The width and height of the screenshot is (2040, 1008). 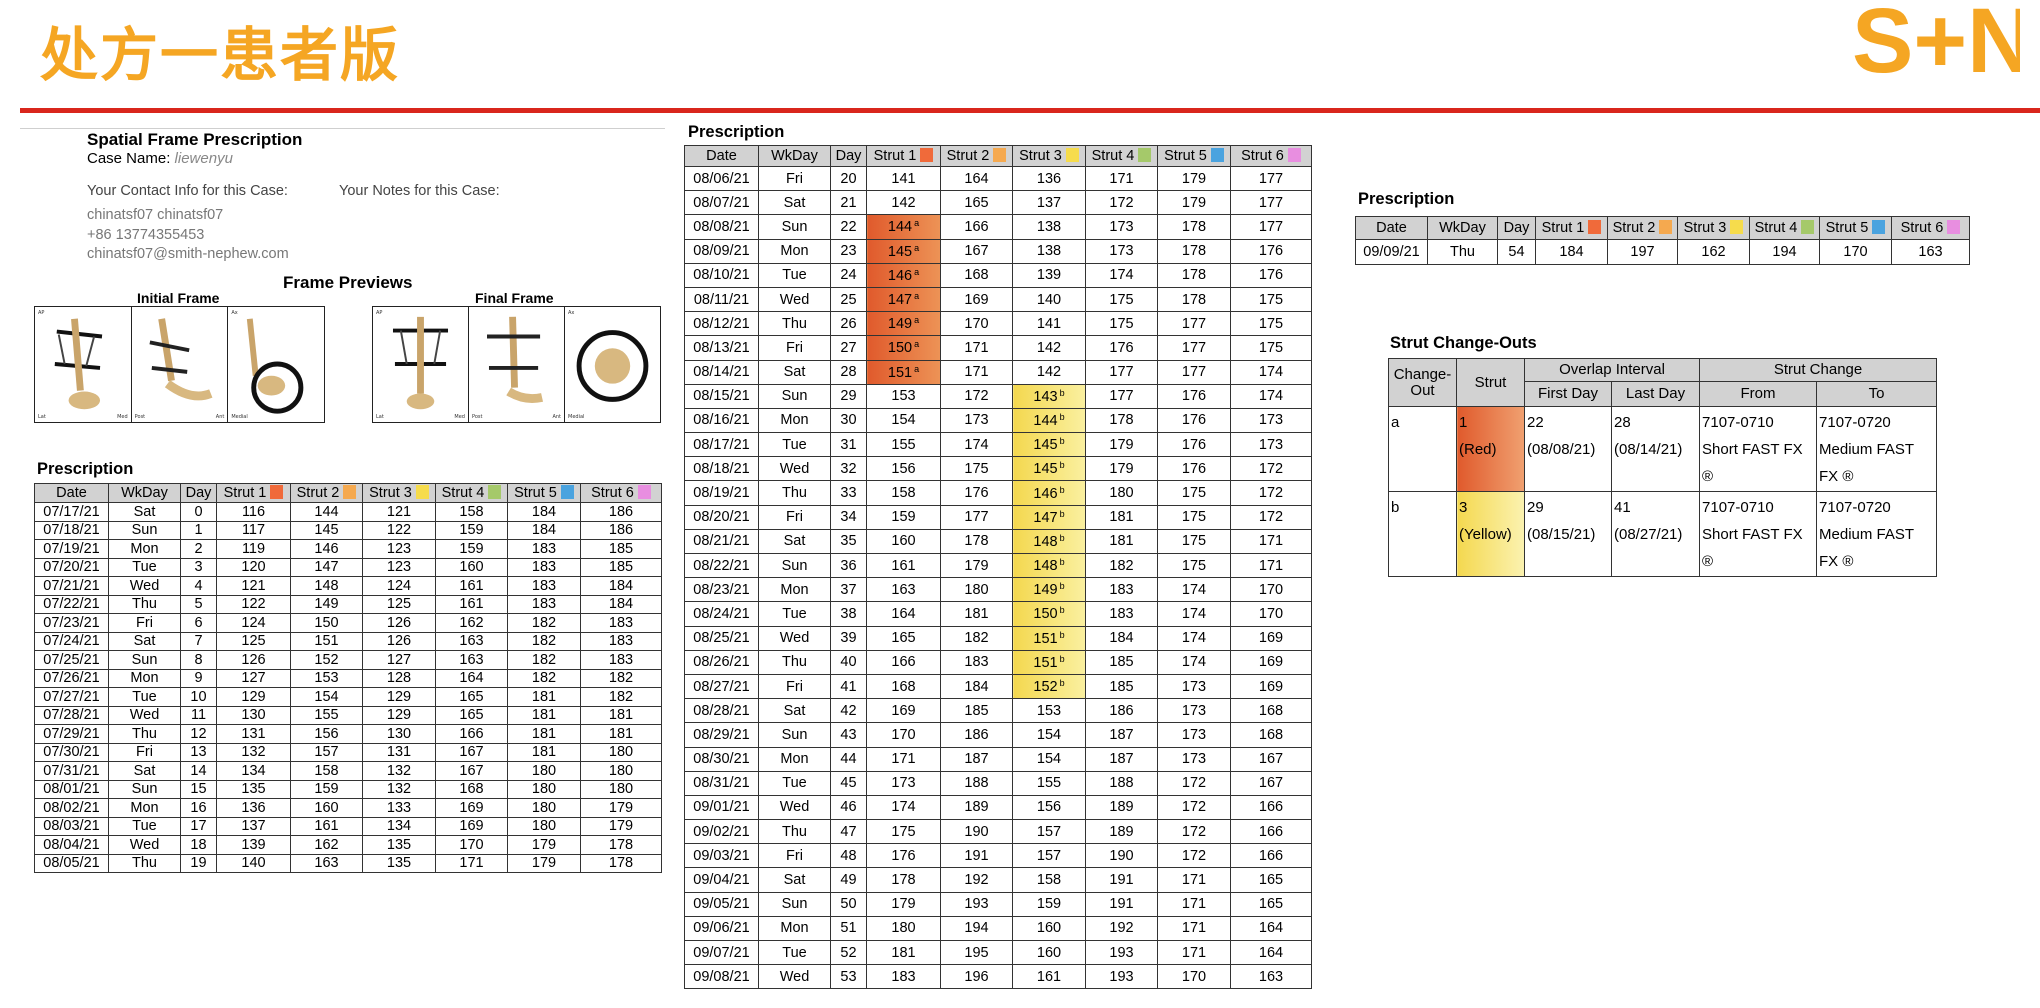 What do you see at coordinates (998, 493) in the screenshot?
I see `table-row: 08/19/21 Thu 33 158 176 146 b 180 175 172` at bounding box center [998, 493].